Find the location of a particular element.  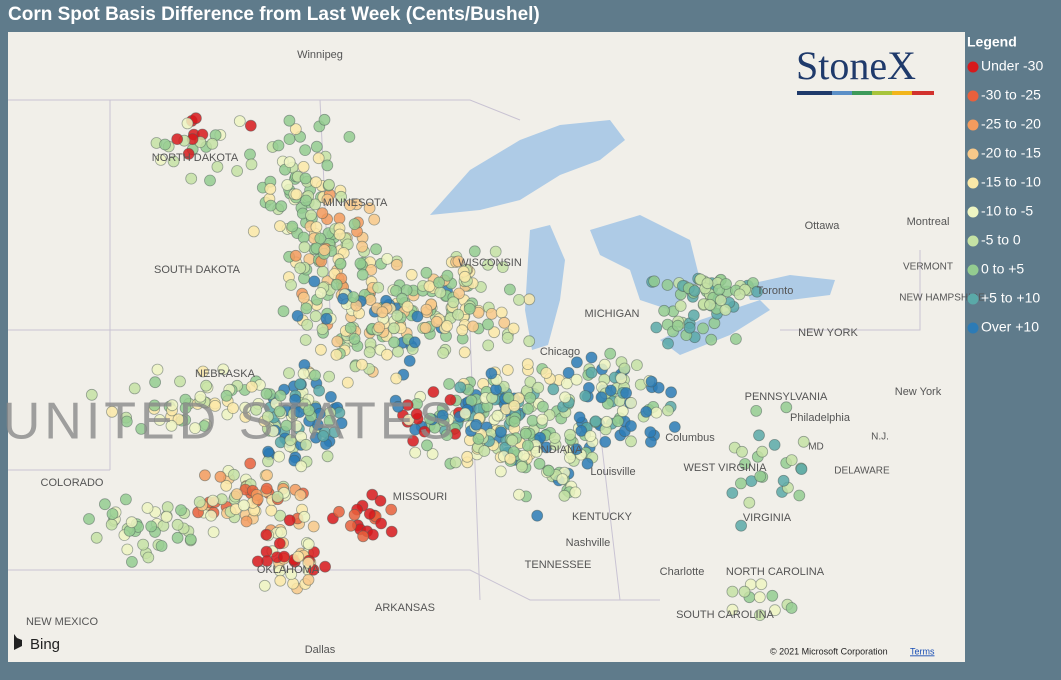

terms-link: Terms is located at coordinates (922, 651).